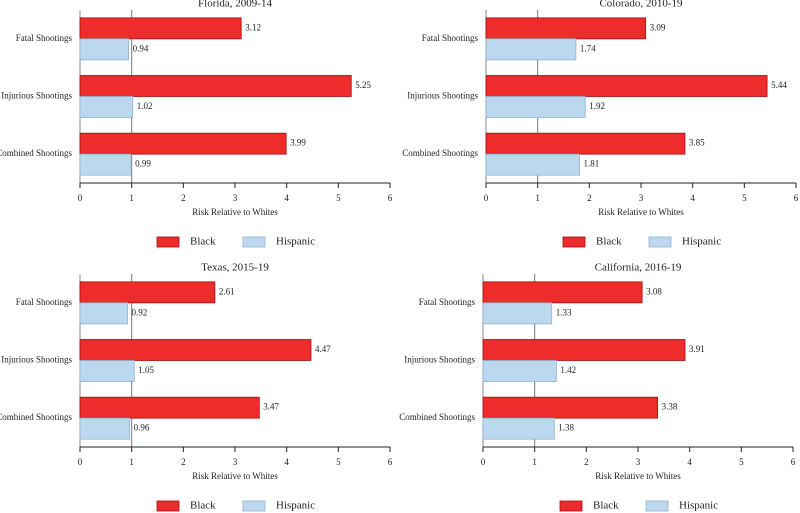 The width and height of the screenshot is (800, 513). What do you see at coordinates (568, 370) in the screenshot?
I see `value-label: 1.42` at bounding box center [568, 370].